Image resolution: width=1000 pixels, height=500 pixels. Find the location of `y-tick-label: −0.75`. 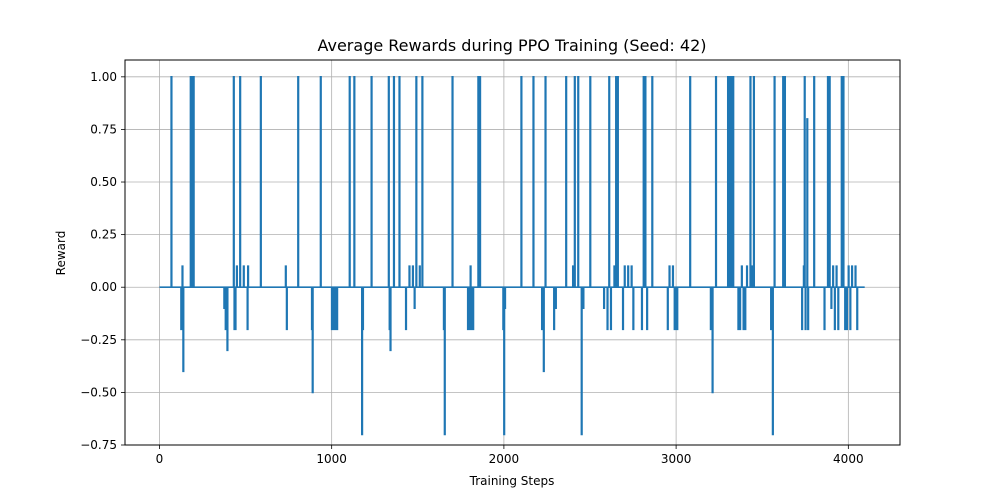

y-tick-label: −0.75 is located at coordinates (98, 445).